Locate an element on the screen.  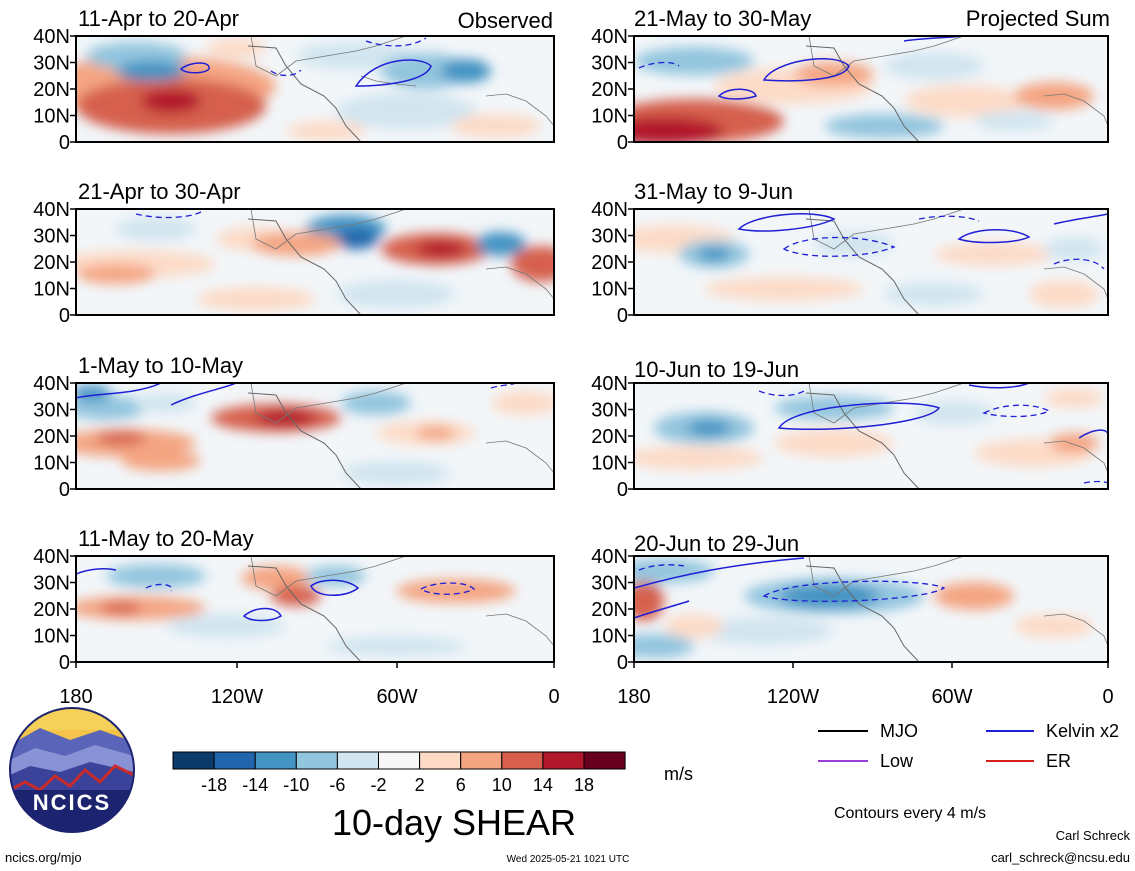
panel-label-projected: Projected Sum is located at coordinates (1038, 18).